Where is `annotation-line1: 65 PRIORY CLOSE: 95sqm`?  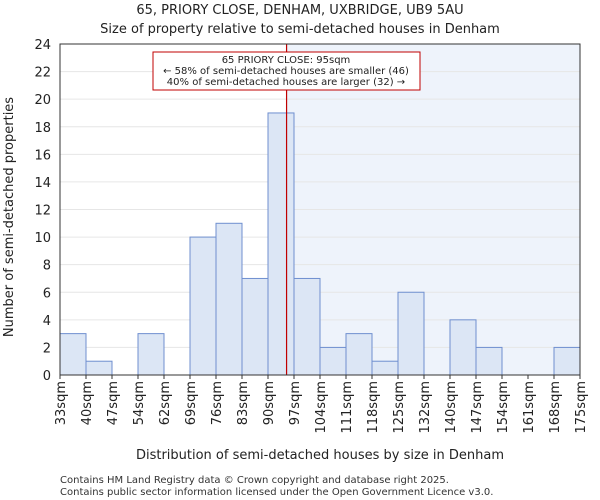 annotation-line1: 65 PRIORY CLOSE: 95sqm is located at coordinates (286, 60).